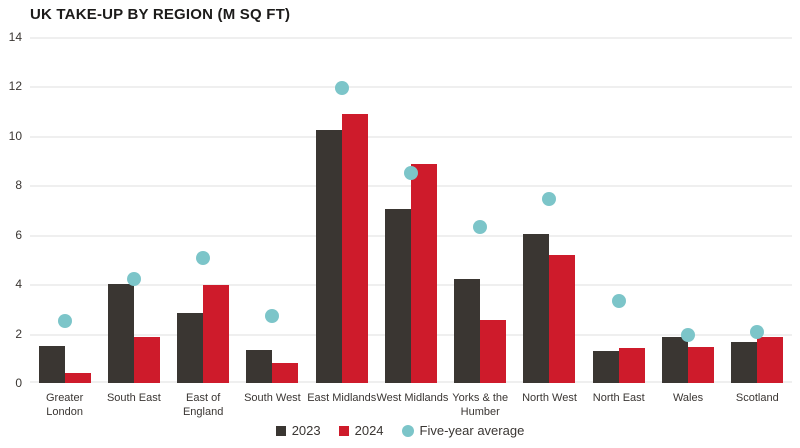 The height and width of the screenshot is (448, 800). I want to click on legend-item-five-year-average: Five-year average, so click(463, 430).